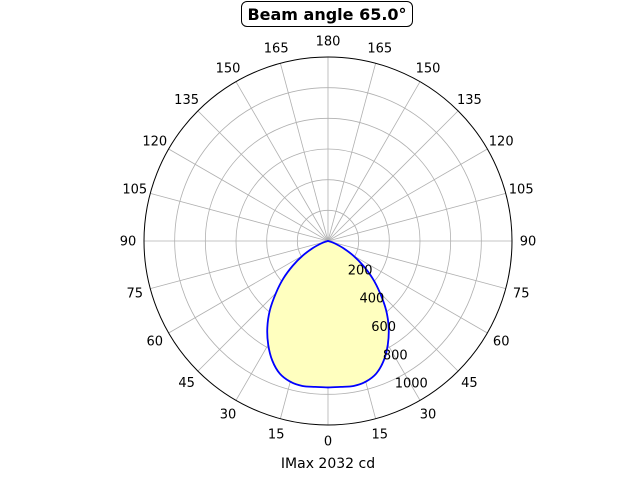 Image resolution: width=640 pixels, height=480 pixels. I want to click on angle-tick-label: 180, so click(328, 42).